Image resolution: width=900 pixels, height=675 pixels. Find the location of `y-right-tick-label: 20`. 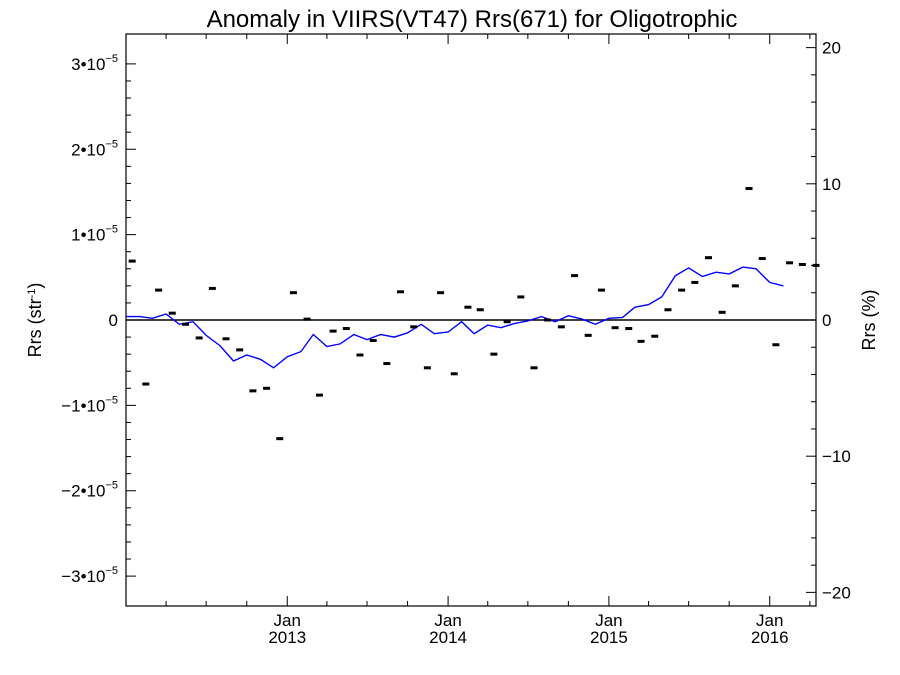

y-right-tick-label: 20 is located at coordinates (831, 48).